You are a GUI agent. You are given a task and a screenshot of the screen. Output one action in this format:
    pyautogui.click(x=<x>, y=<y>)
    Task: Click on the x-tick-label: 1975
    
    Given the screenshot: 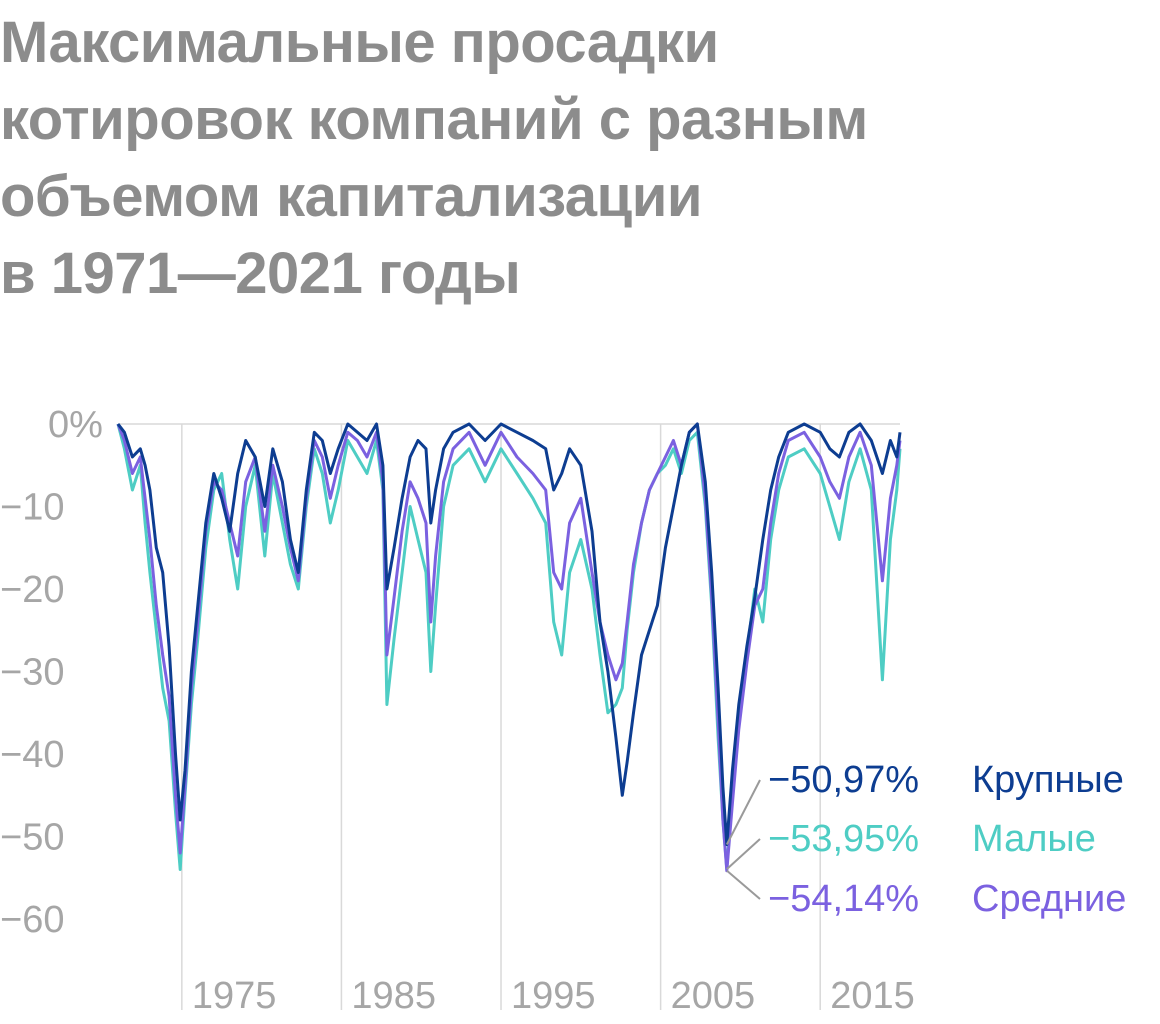 What is the action you would take?
    pyautogui.click(x=234, y=996)
    